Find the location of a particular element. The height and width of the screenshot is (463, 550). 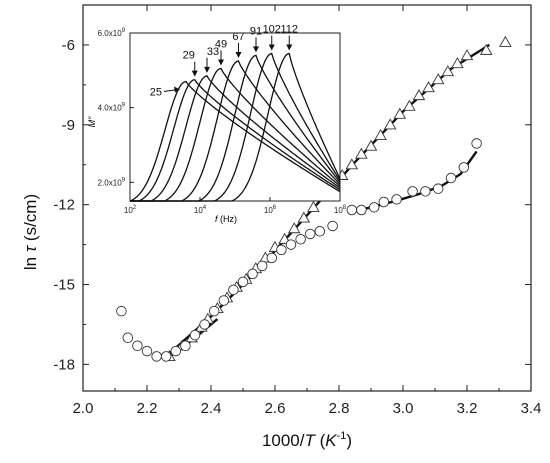

x-axis-title: 1000/T (K-1) is located at coordinates (307, 440).